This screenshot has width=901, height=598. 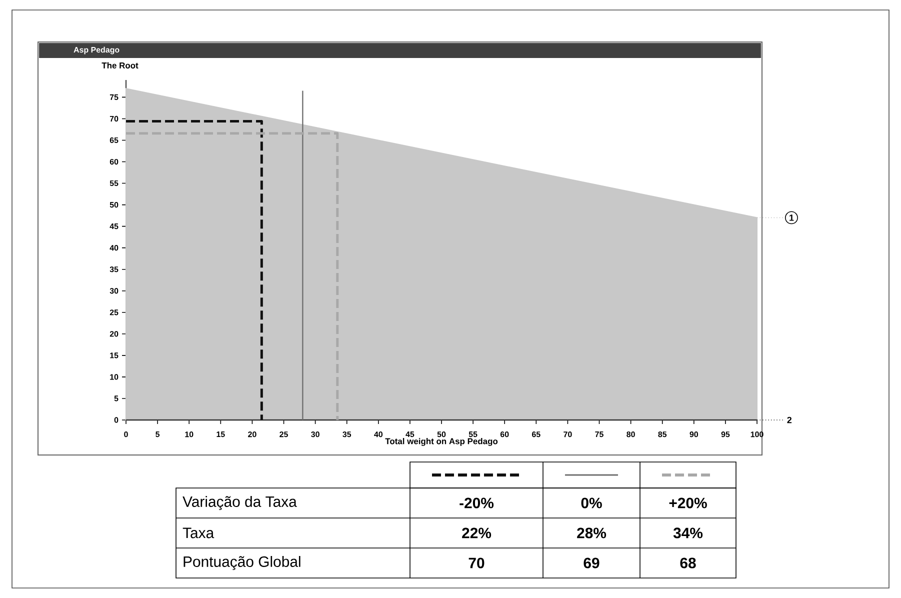 What do you see at coordinates (688, 533) in the screenshot?
I see `text: 34%` at bounding box center [688, 533].